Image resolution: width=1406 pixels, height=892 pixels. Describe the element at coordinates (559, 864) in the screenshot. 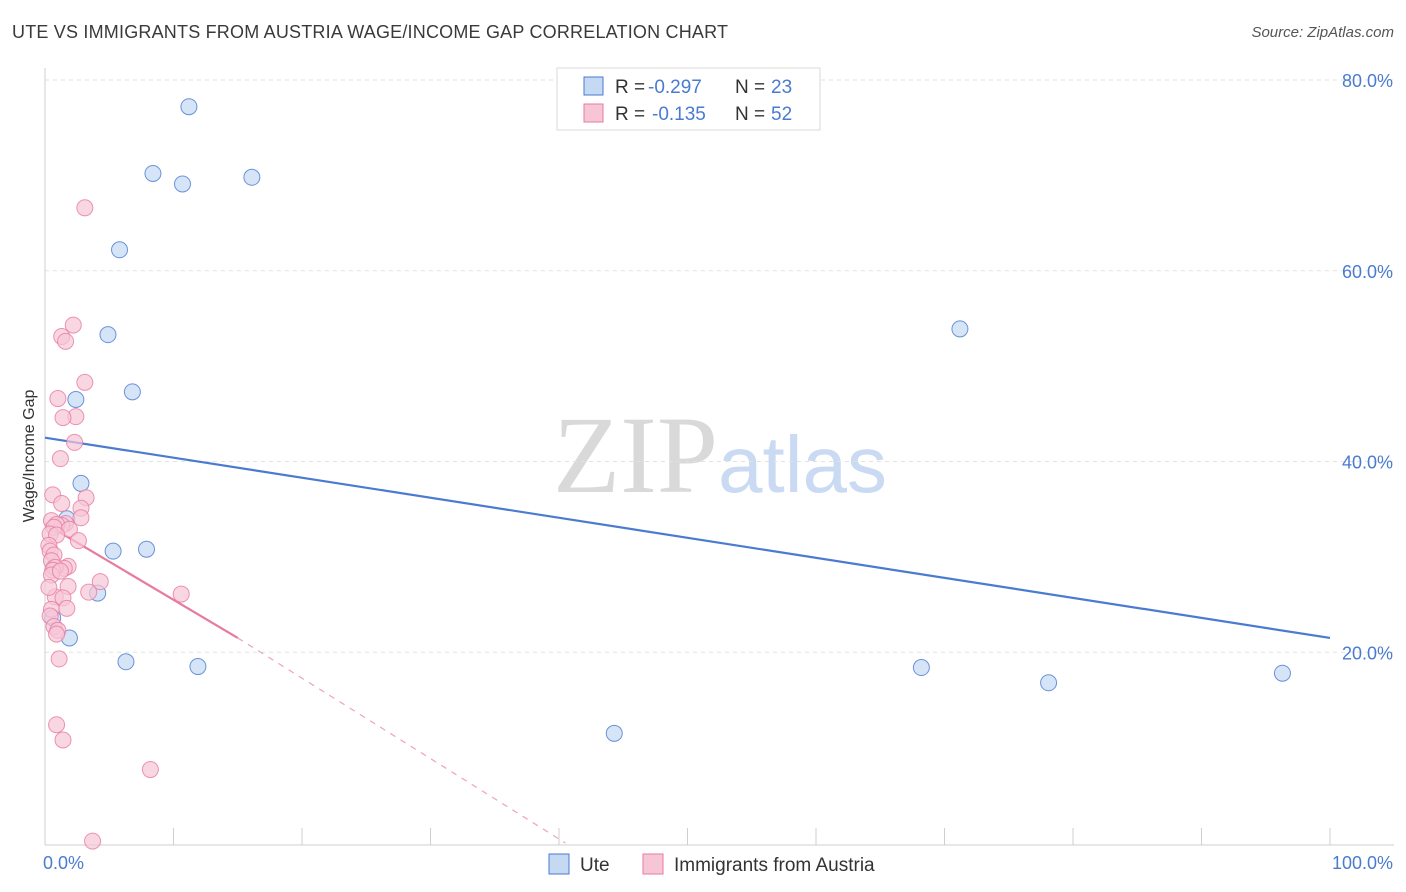

I see `bottom-legend-swatch-ute` at that location.